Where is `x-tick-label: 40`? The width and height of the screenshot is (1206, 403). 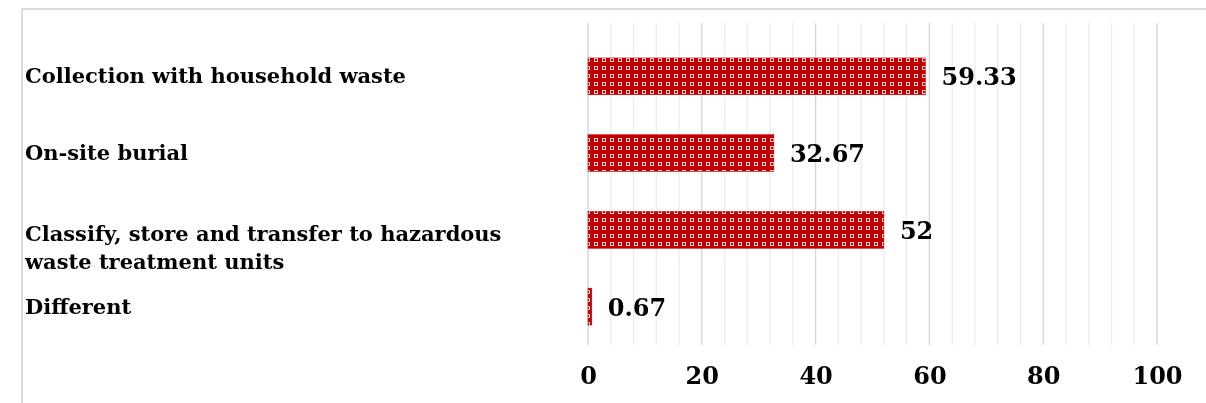 x-tick-label: 40 is located at coordinates (816, 376).